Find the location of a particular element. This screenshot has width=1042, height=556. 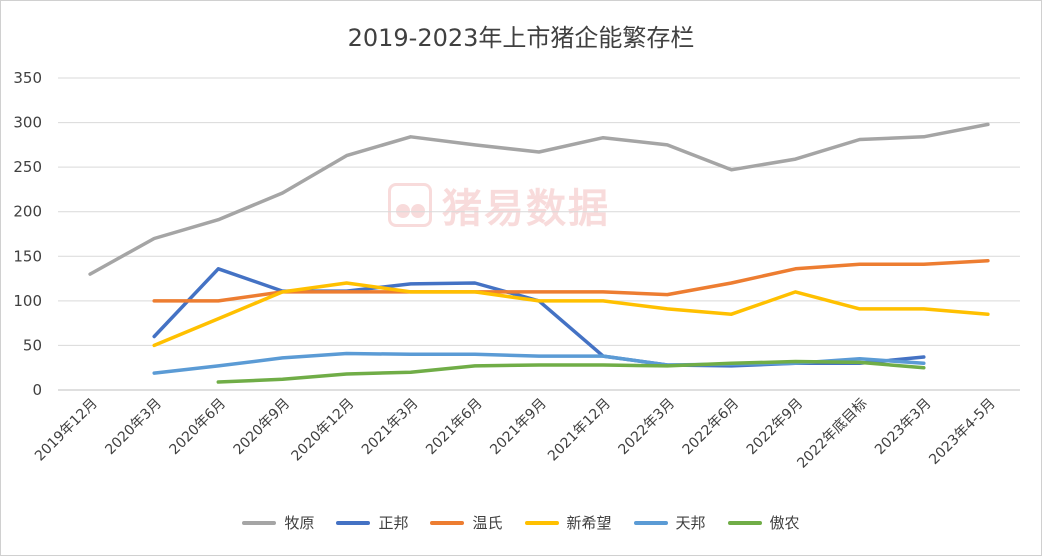

x-tick-label: 2020年3月 is located at coordinates (133, 427).